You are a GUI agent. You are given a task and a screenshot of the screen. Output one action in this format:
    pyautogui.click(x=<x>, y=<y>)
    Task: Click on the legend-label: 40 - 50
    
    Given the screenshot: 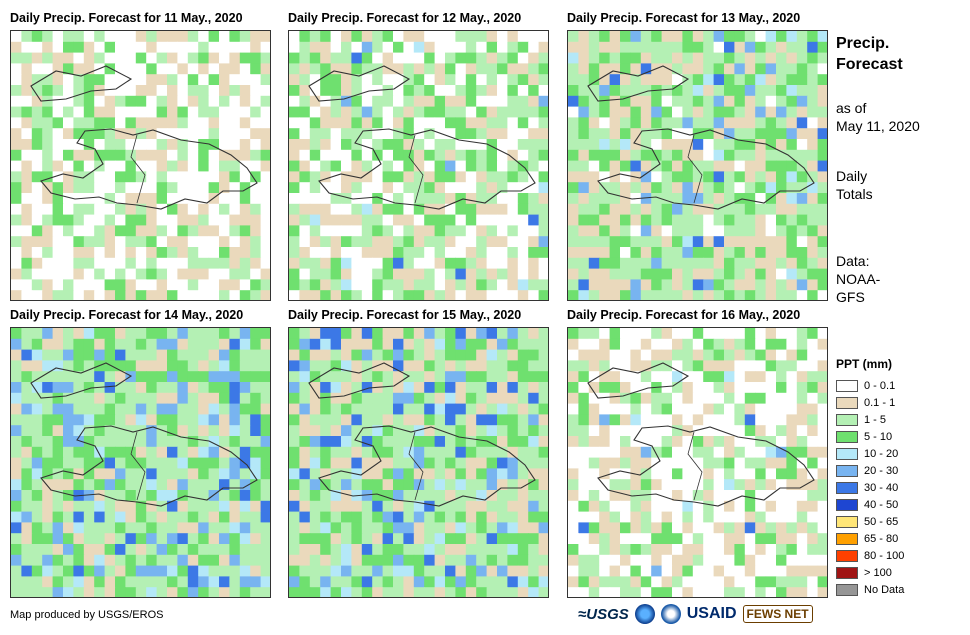 What is the action you would take?
    pyautogui.click(x=881, y=504)
    